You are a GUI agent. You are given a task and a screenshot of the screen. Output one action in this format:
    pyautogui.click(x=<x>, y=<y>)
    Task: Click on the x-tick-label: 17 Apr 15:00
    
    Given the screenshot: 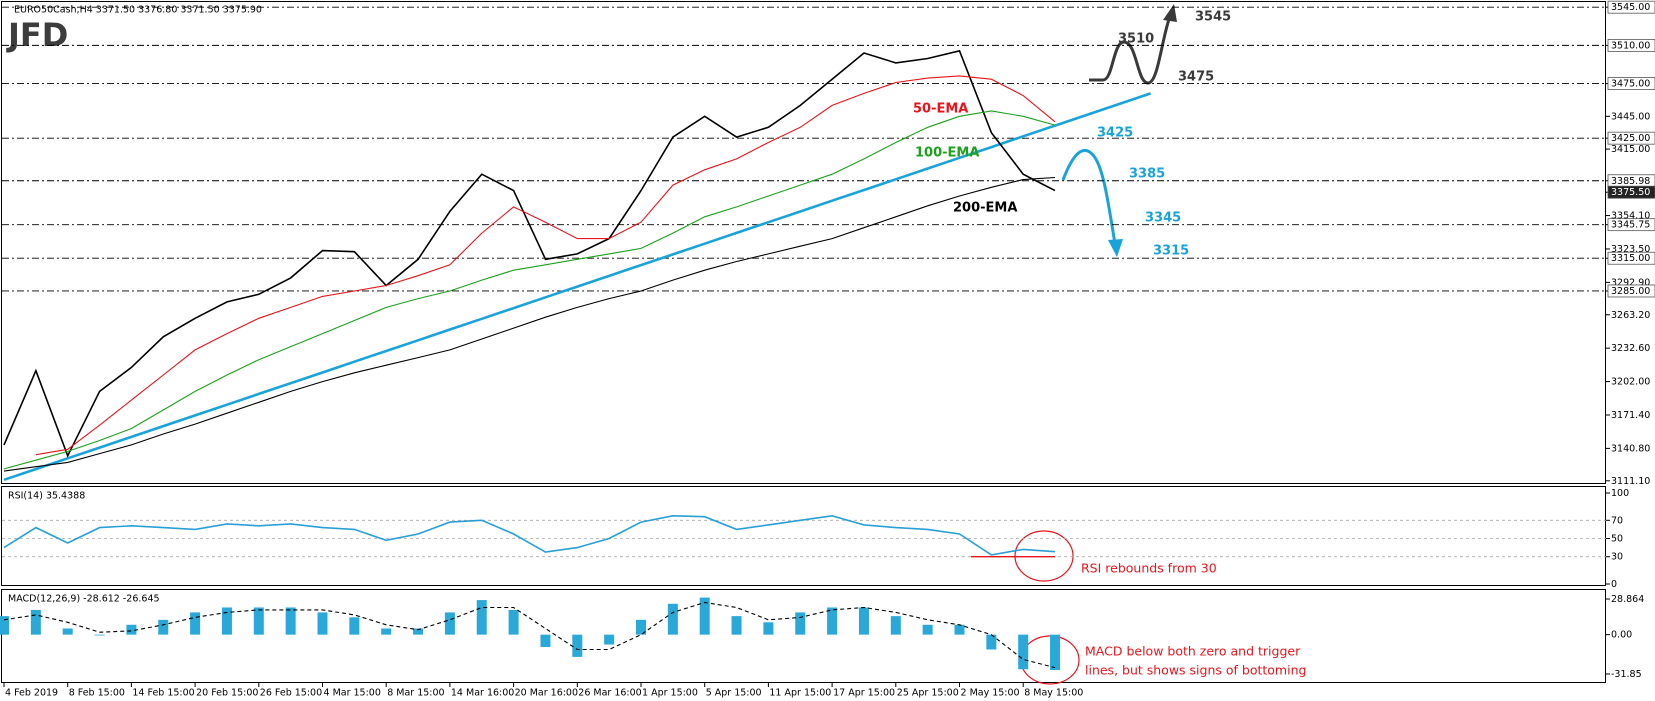 What is the action you would take?
    pyautogui.click(x=864, y=693)
    